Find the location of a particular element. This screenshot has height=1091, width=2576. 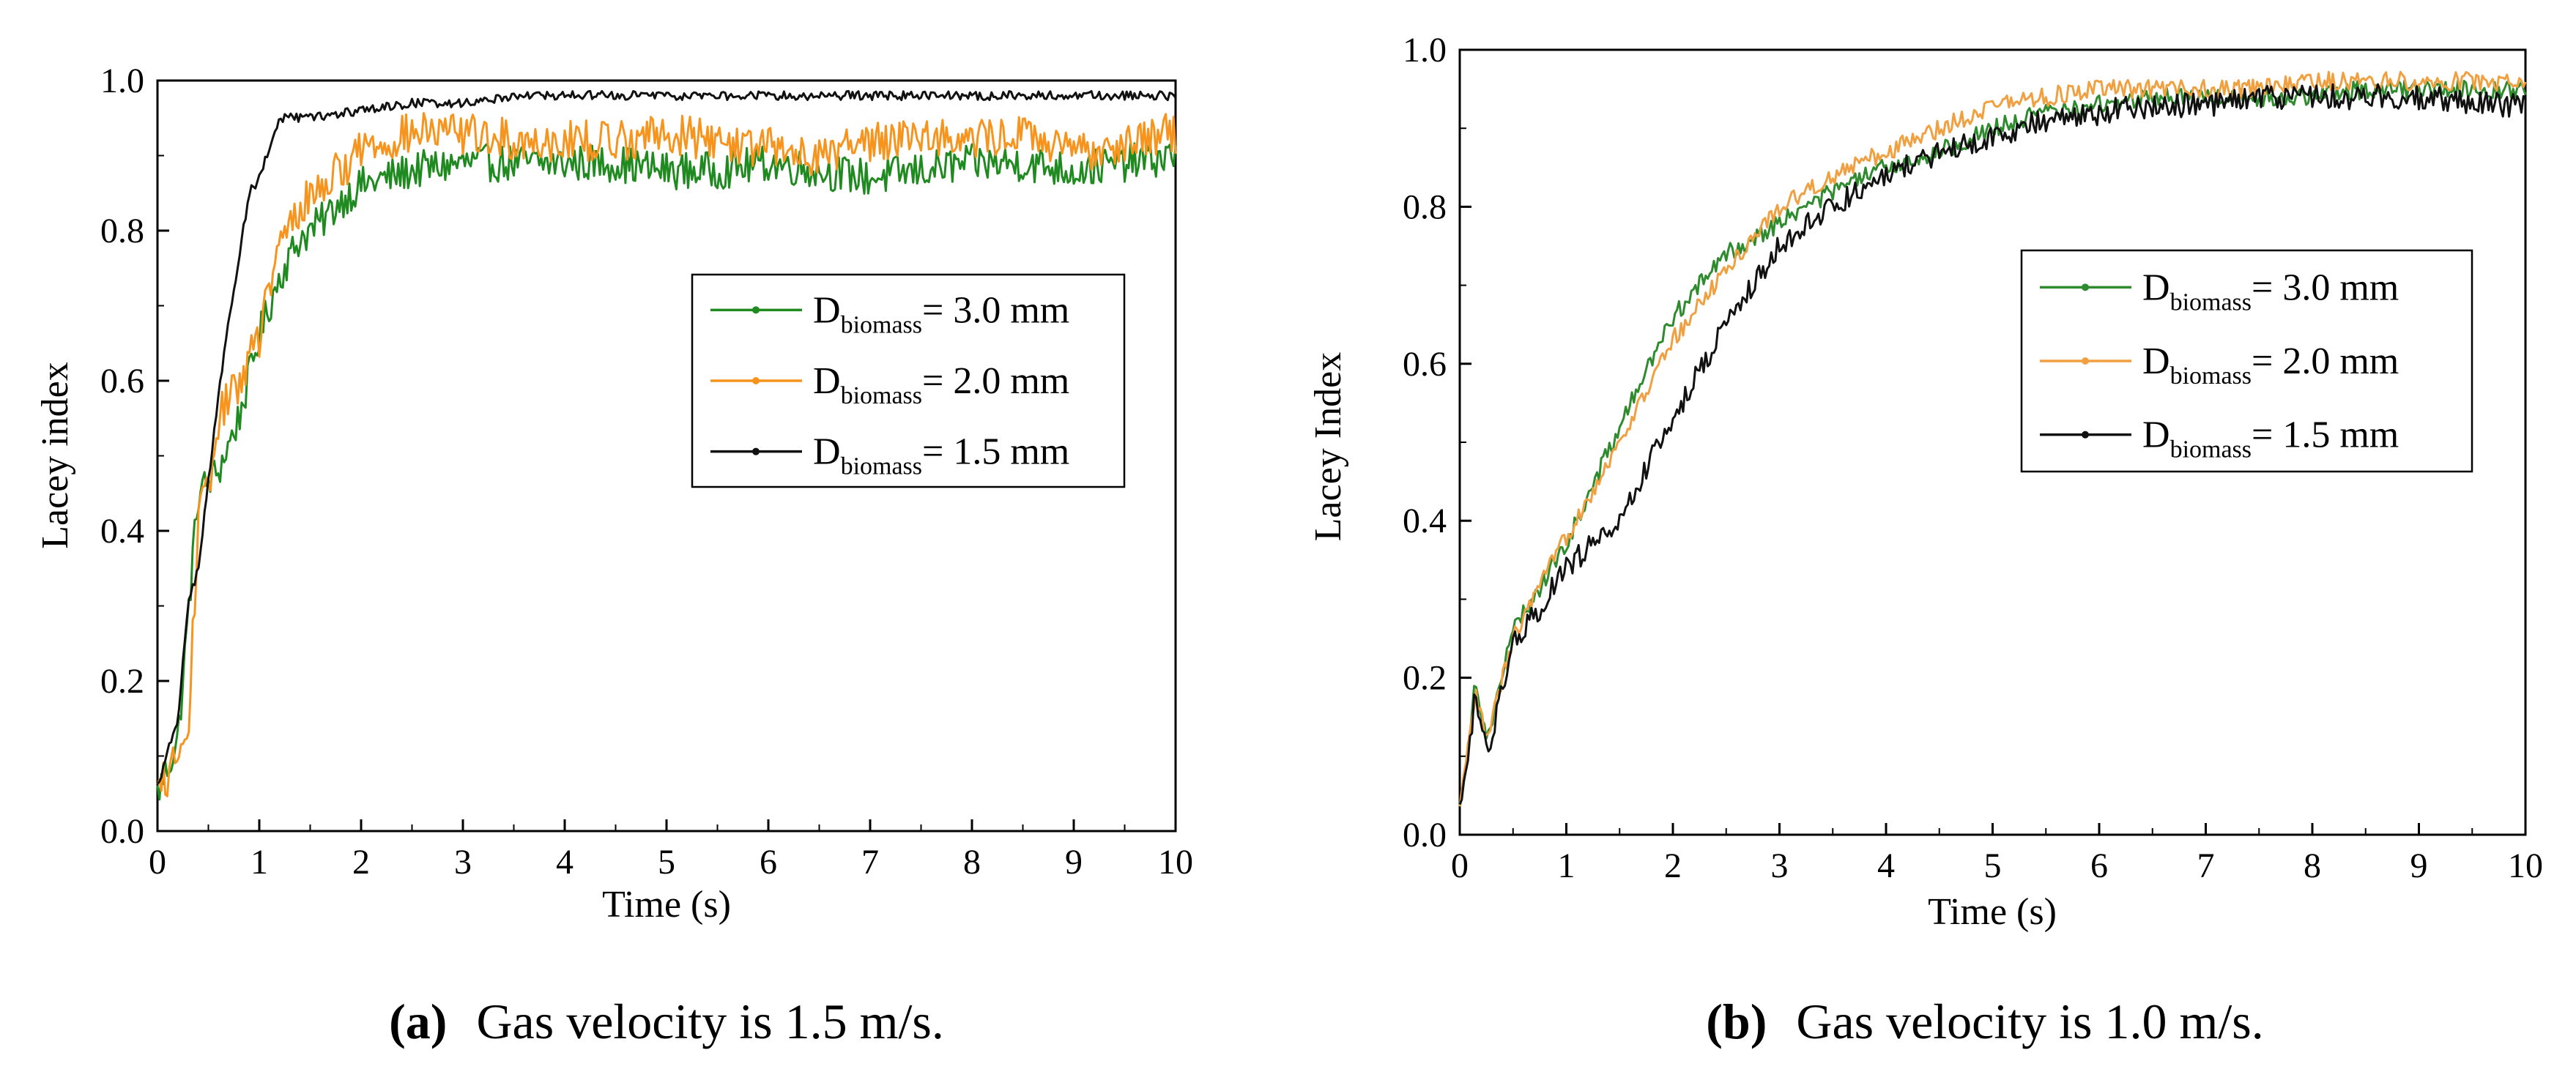

x-tick-label-b: 1 is located at coordinates (1566, 865).